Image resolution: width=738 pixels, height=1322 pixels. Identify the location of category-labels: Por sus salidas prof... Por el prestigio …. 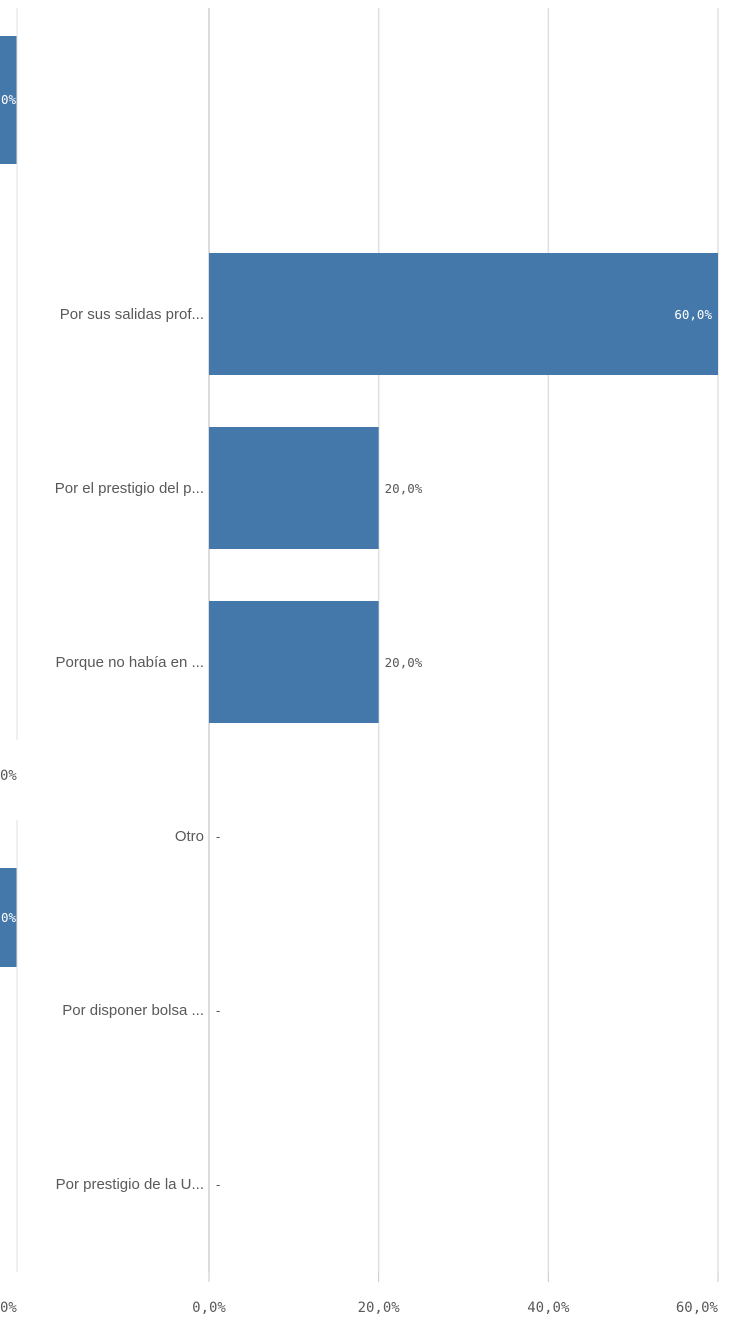
(129, 749).